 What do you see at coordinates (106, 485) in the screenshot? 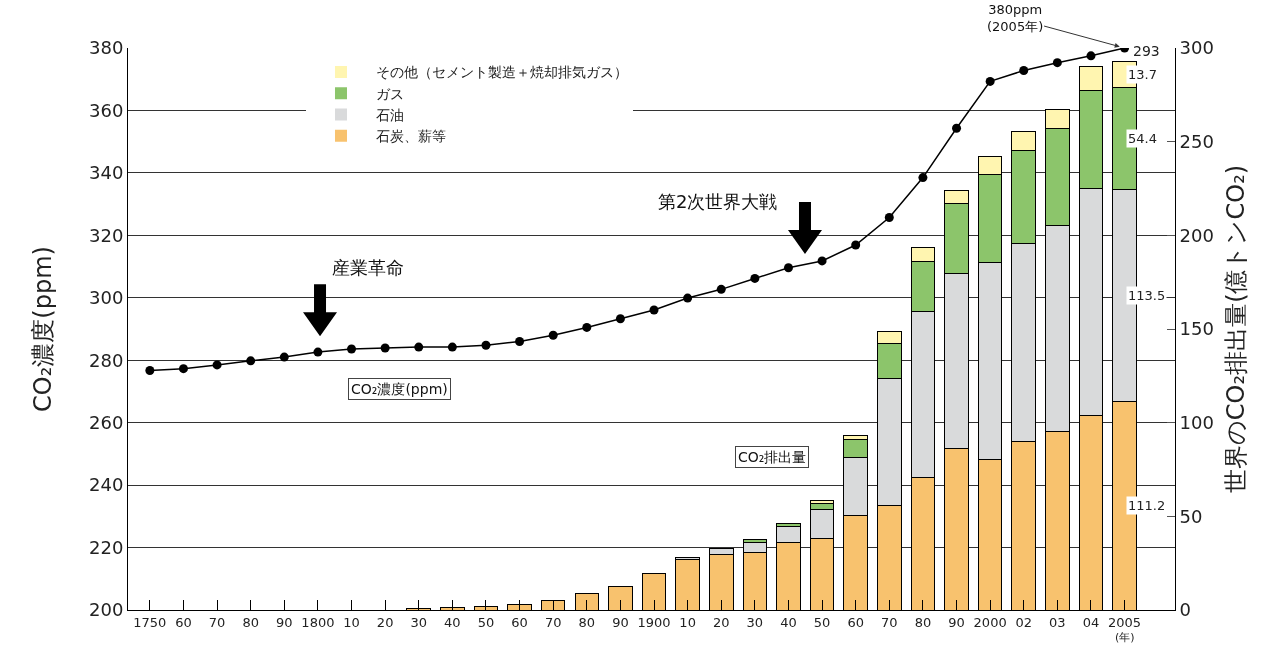
I see `y-tick-label: 240` at bounding box center [106, 485].